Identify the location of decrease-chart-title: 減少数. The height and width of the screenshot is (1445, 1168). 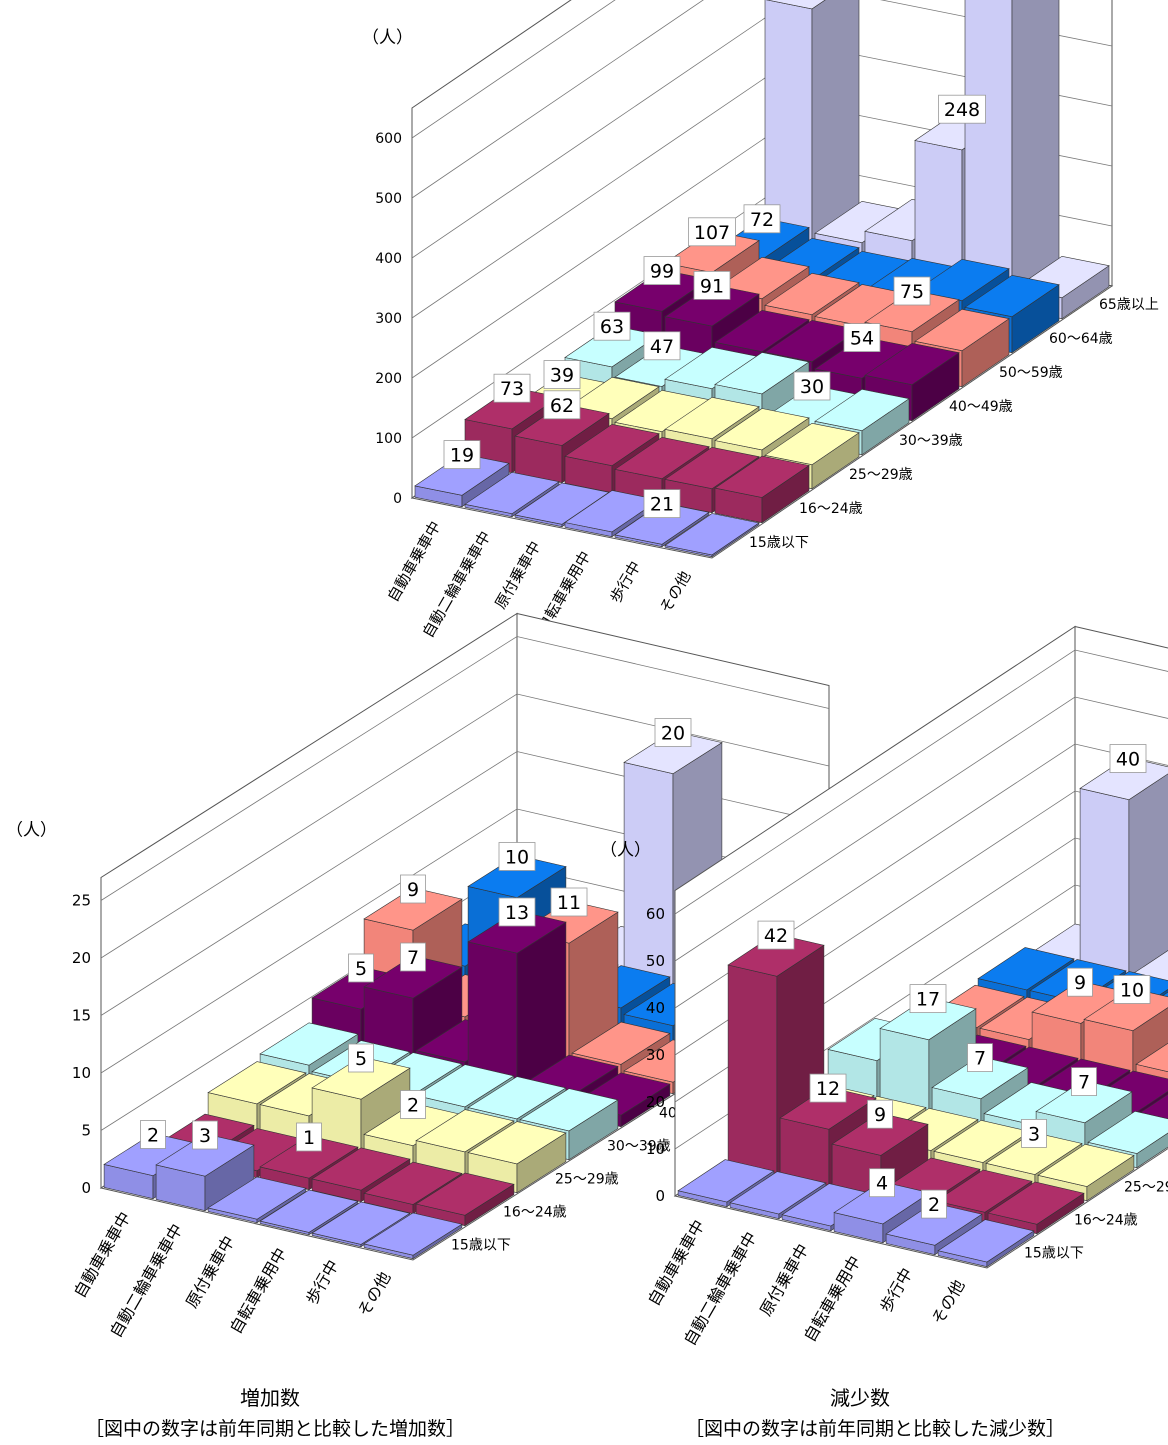
(860, 1398).